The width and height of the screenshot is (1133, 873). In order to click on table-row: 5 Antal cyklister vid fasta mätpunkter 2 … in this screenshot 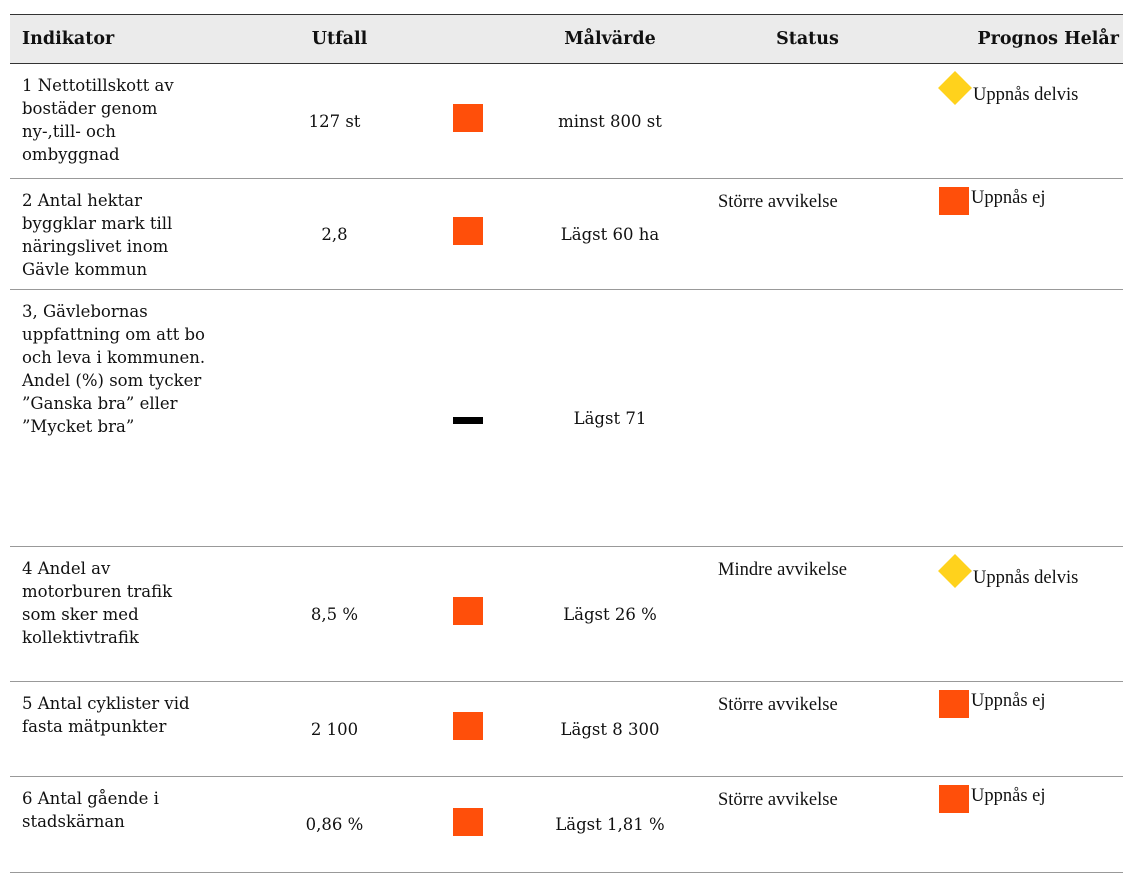, I will do `click(566, 729)`.